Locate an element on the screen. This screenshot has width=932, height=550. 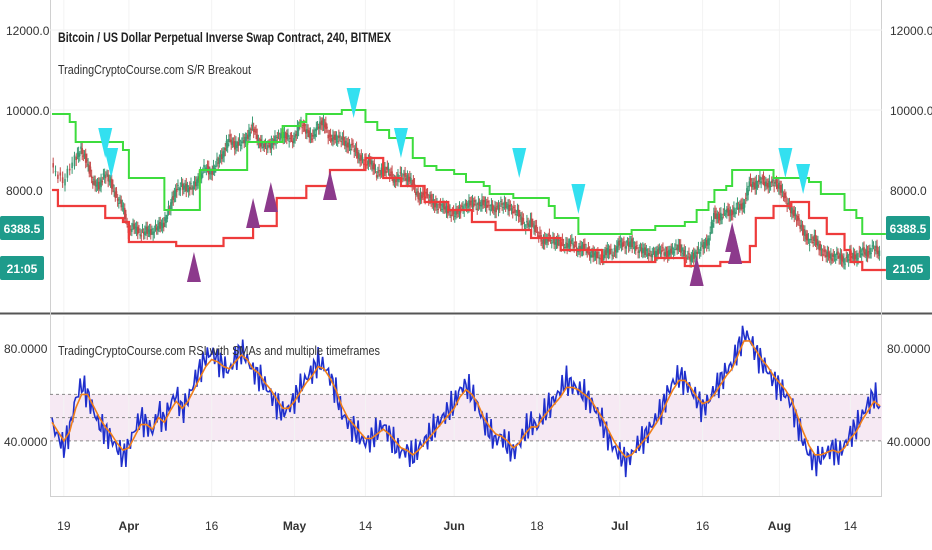
price-y-tick-right: 12000.0 is located at coordinates (911, 31).